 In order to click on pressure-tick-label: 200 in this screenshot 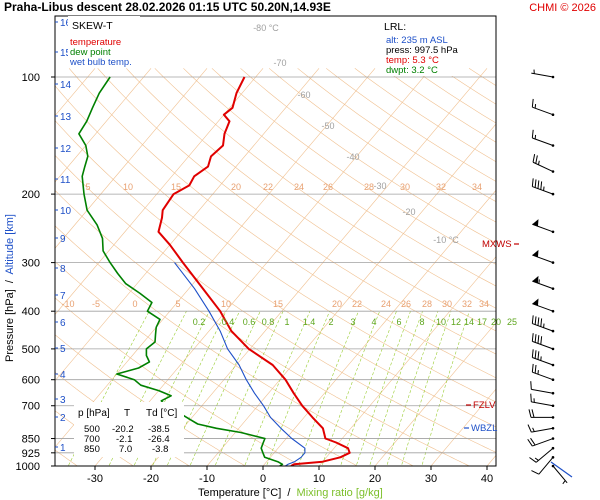, I will do `click(31, 195)`.